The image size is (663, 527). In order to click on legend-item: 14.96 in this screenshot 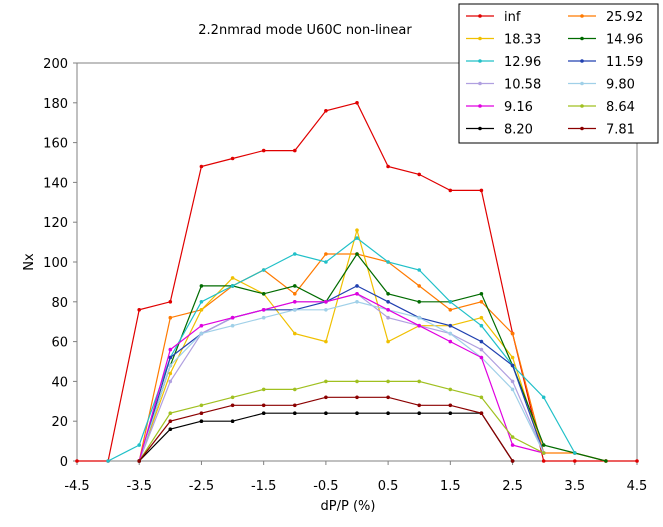, I will do `click(605, 40)`.